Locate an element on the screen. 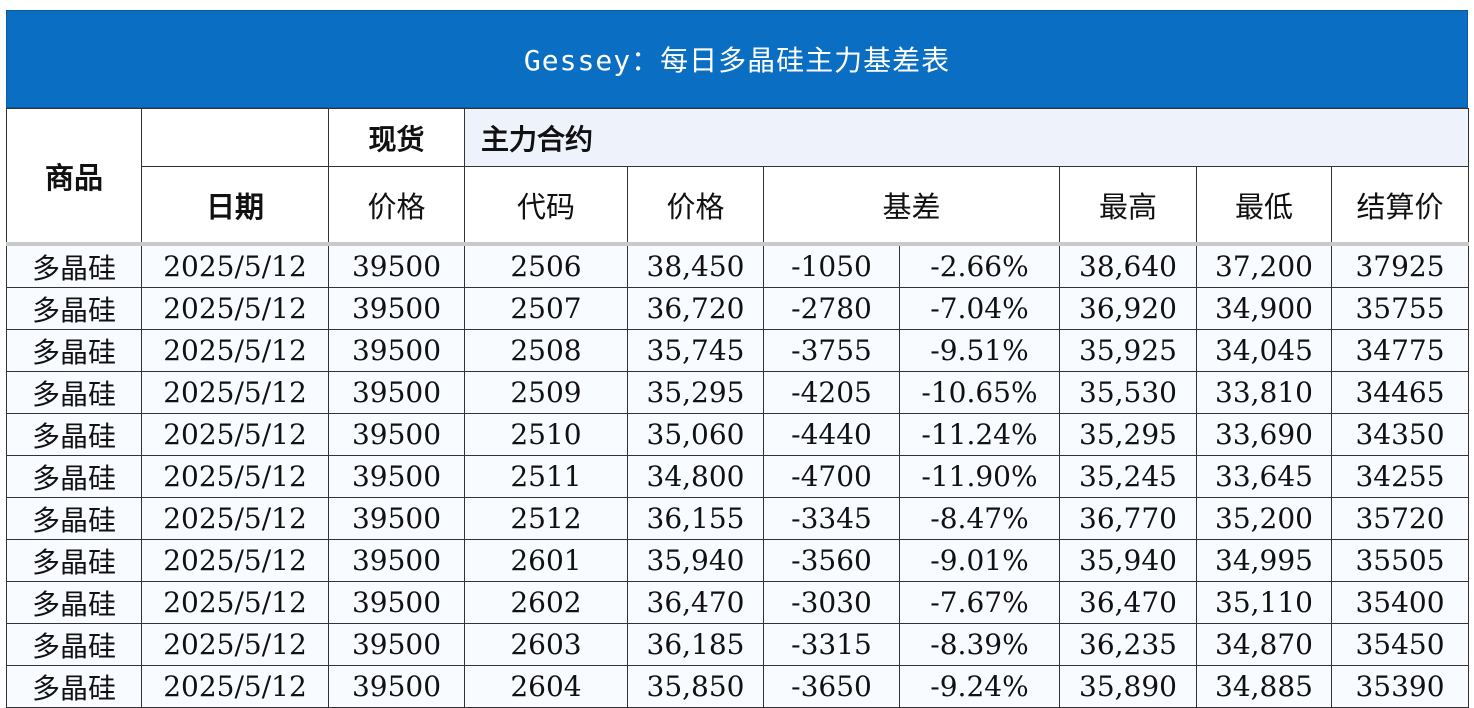 The height and width of the screenshot is (708, 1474). cell-high: 35,530 is located at coordinates (1128, 392).